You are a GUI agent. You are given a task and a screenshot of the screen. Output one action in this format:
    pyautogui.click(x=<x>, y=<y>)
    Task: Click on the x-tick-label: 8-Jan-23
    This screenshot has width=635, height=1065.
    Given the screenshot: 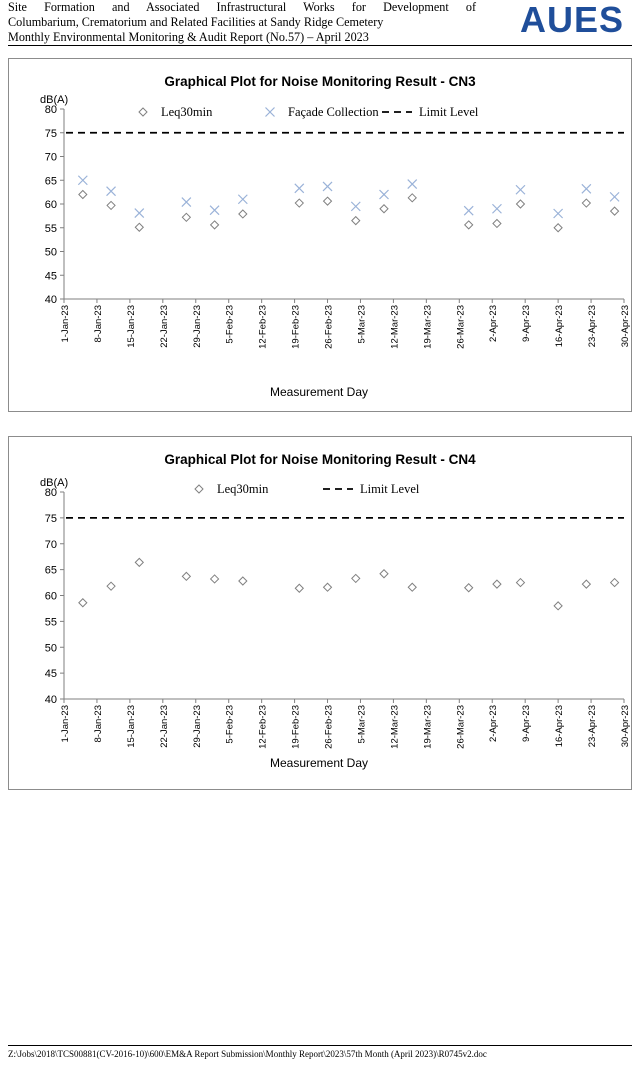 What is the action you would take?
    pyautogui.click(x=98, y=324)
    